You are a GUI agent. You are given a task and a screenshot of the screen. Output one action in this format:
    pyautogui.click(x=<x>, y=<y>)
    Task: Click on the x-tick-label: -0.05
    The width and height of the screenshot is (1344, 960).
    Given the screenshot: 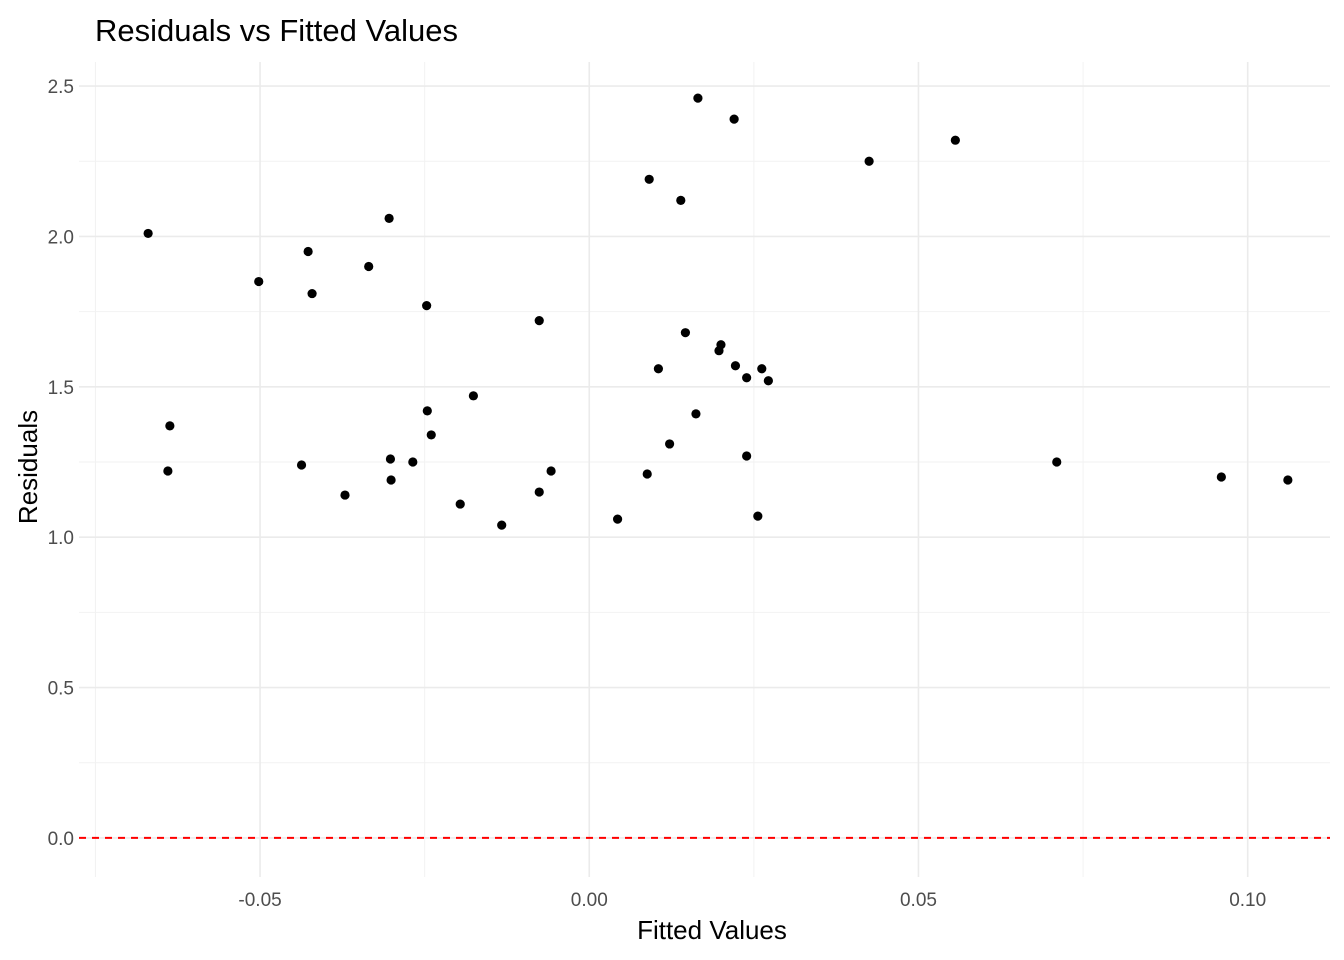 What is the action you would take?
    pyautogui.click(x=259, y=900)
    